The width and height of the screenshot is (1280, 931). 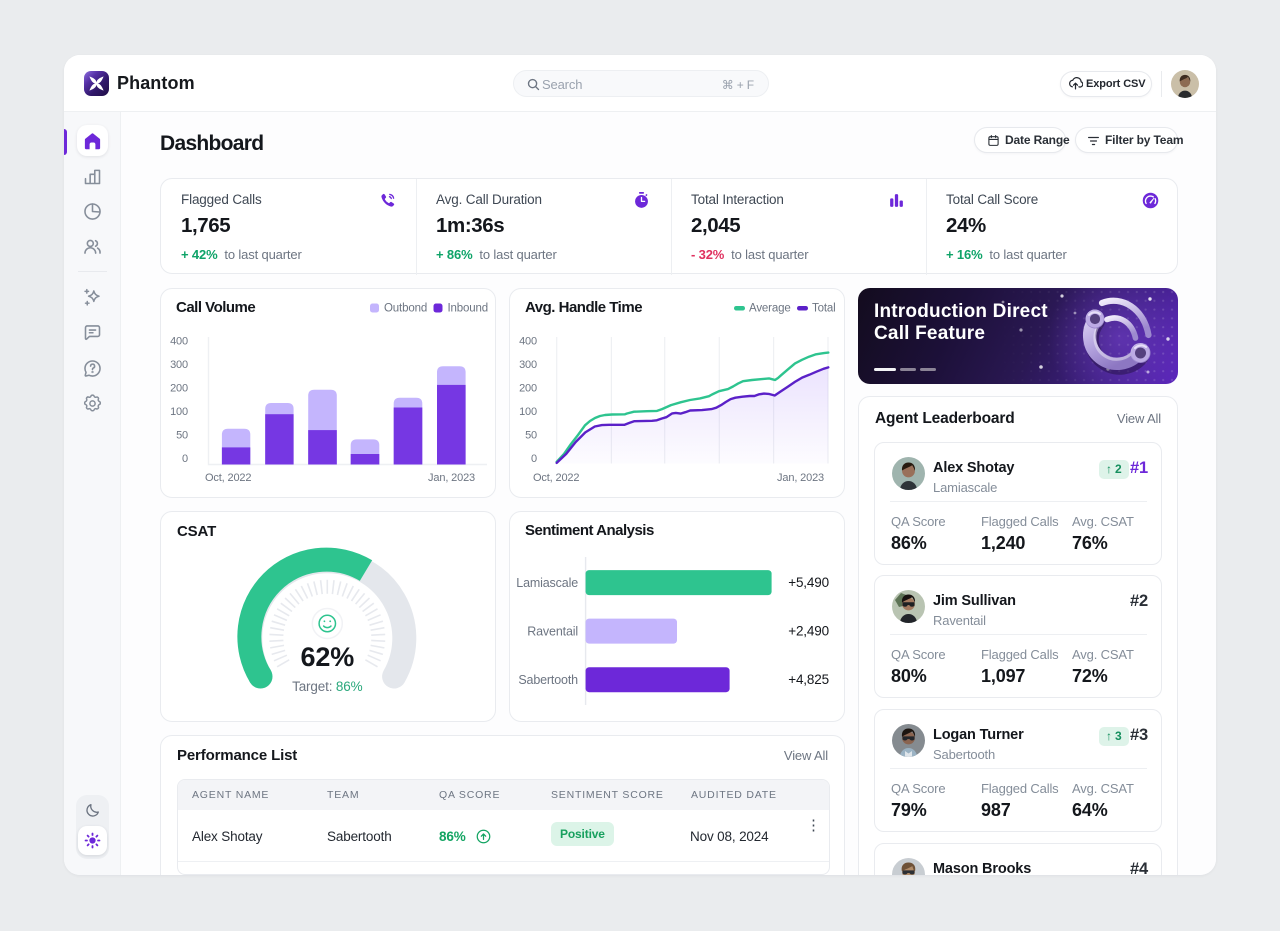 What do you see at coordinates (770, 309) in the screenshot?
I see `svg-text: Average` at bounding box center [770, 309].